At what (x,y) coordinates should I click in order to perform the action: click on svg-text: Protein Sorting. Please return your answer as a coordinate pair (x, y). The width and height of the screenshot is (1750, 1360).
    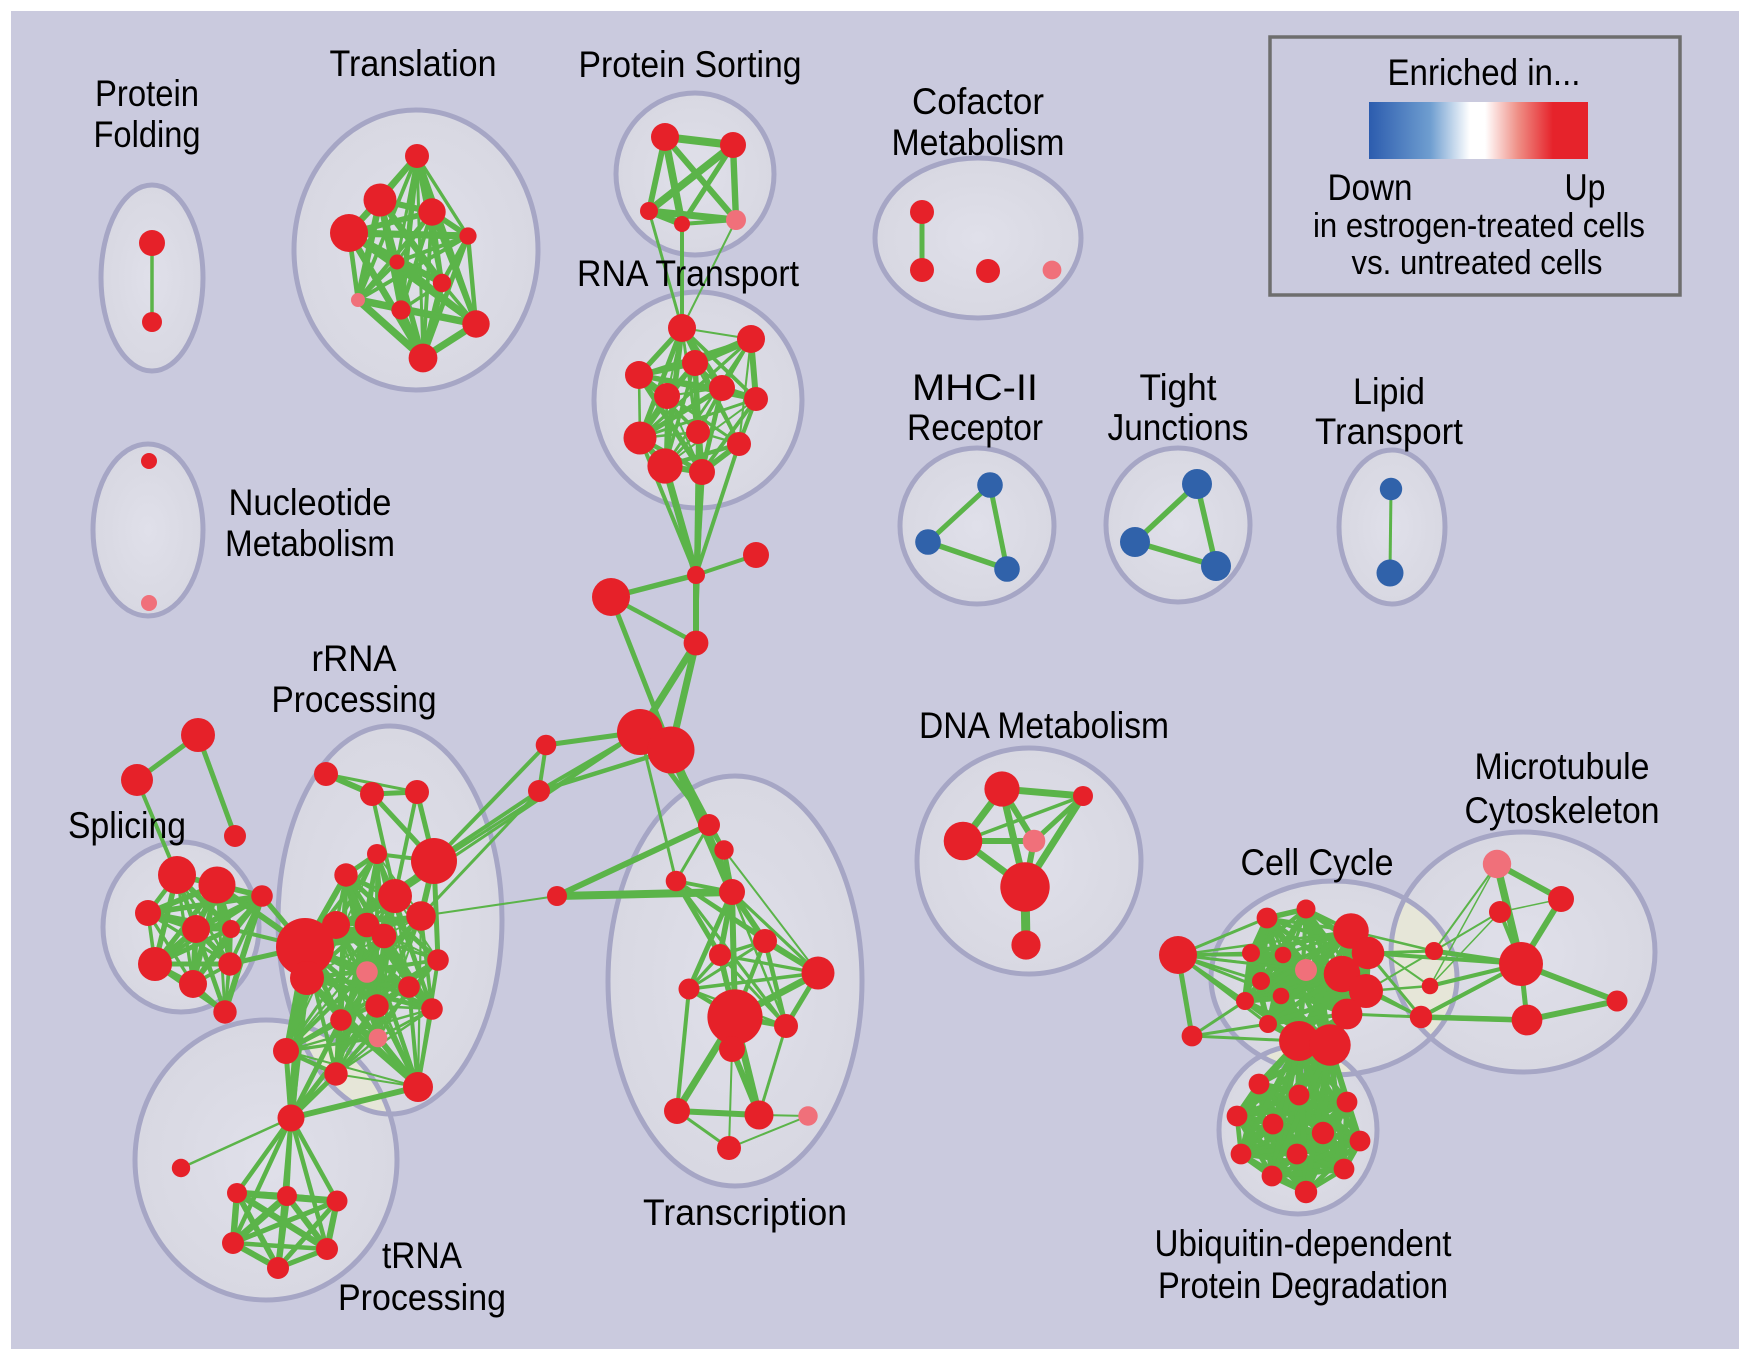
    Looking at the image, I should click on (690, 64).